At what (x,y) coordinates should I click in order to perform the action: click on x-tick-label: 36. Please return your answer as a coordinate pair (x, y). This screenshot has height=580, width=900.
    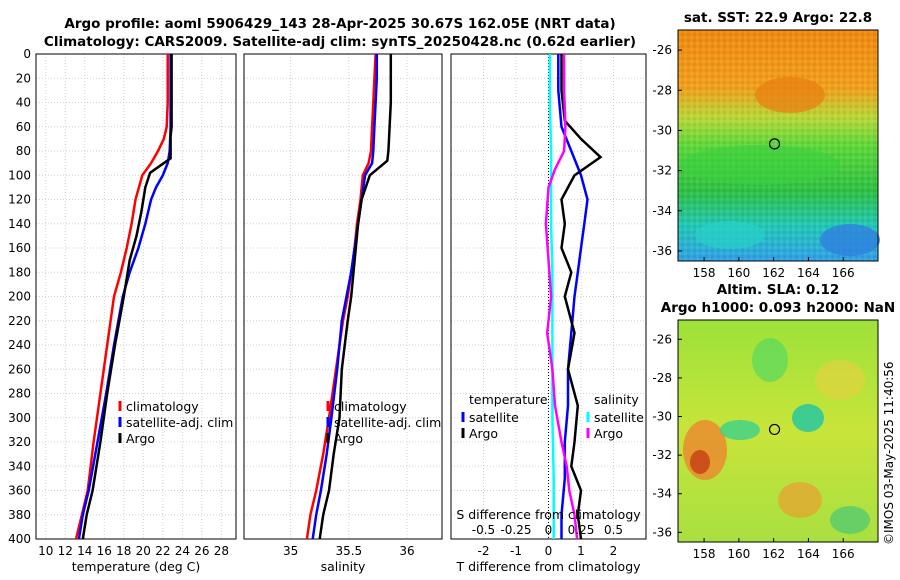
    Looking at the image, I should click on (406, 551).